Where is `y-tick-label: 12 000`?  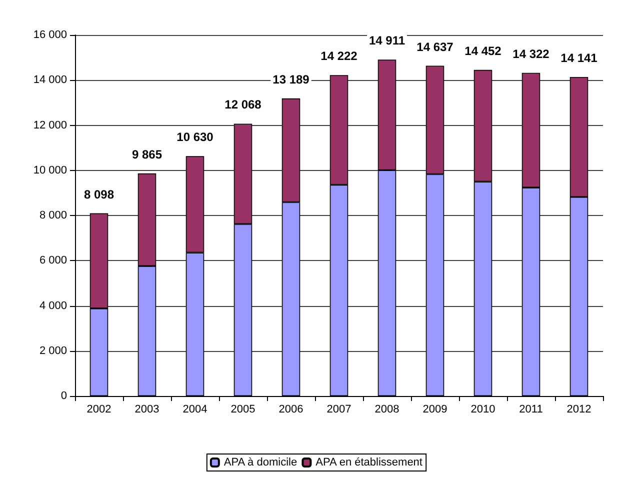 y-tick-label: 12 000 is located at coordinates (50, 125).